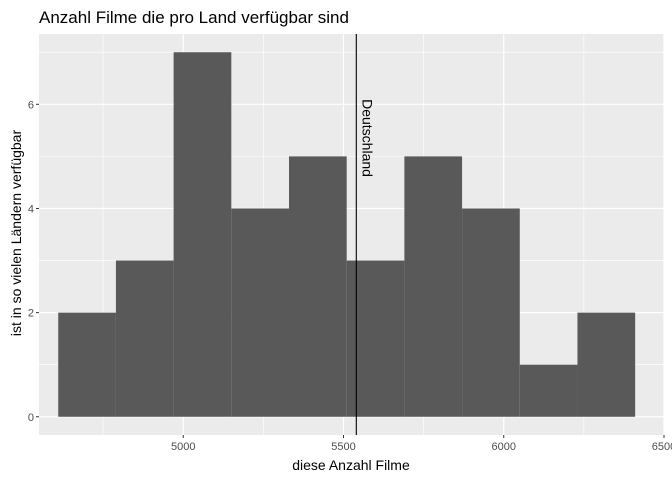 The height and width of the screenshot is (480, 672). What do you see at coordinates (16, 233) in the screenshot?
I see `y-axis-title: ist in so vielen Ländern verfügbar` at bounding box center [16, 233].